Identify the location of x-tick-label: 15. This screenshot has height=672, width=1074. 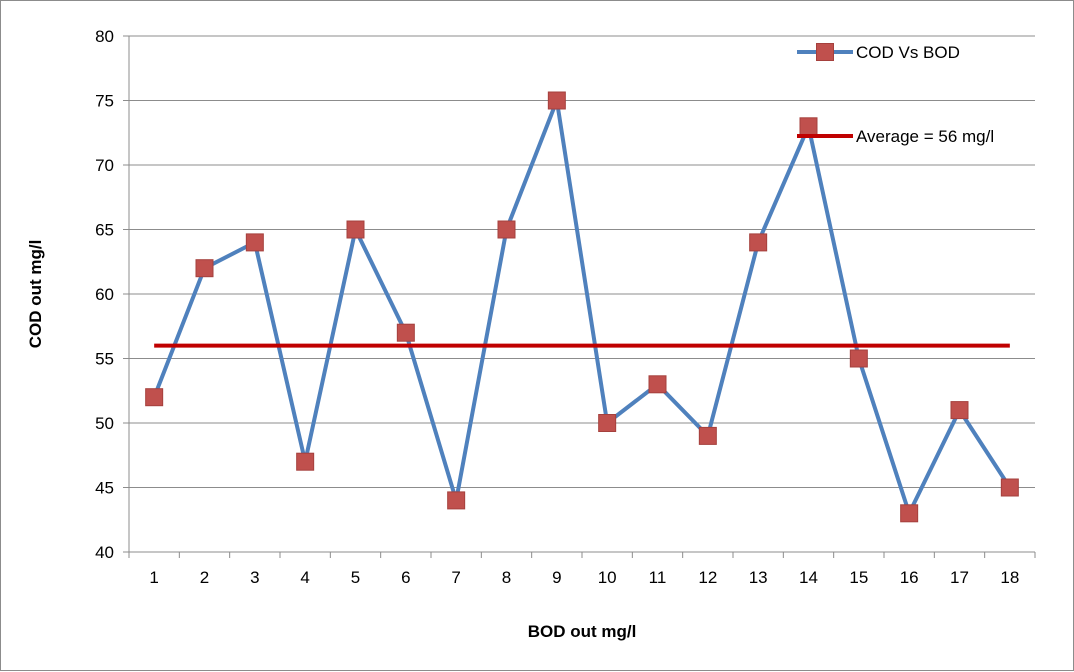
(858, 577).